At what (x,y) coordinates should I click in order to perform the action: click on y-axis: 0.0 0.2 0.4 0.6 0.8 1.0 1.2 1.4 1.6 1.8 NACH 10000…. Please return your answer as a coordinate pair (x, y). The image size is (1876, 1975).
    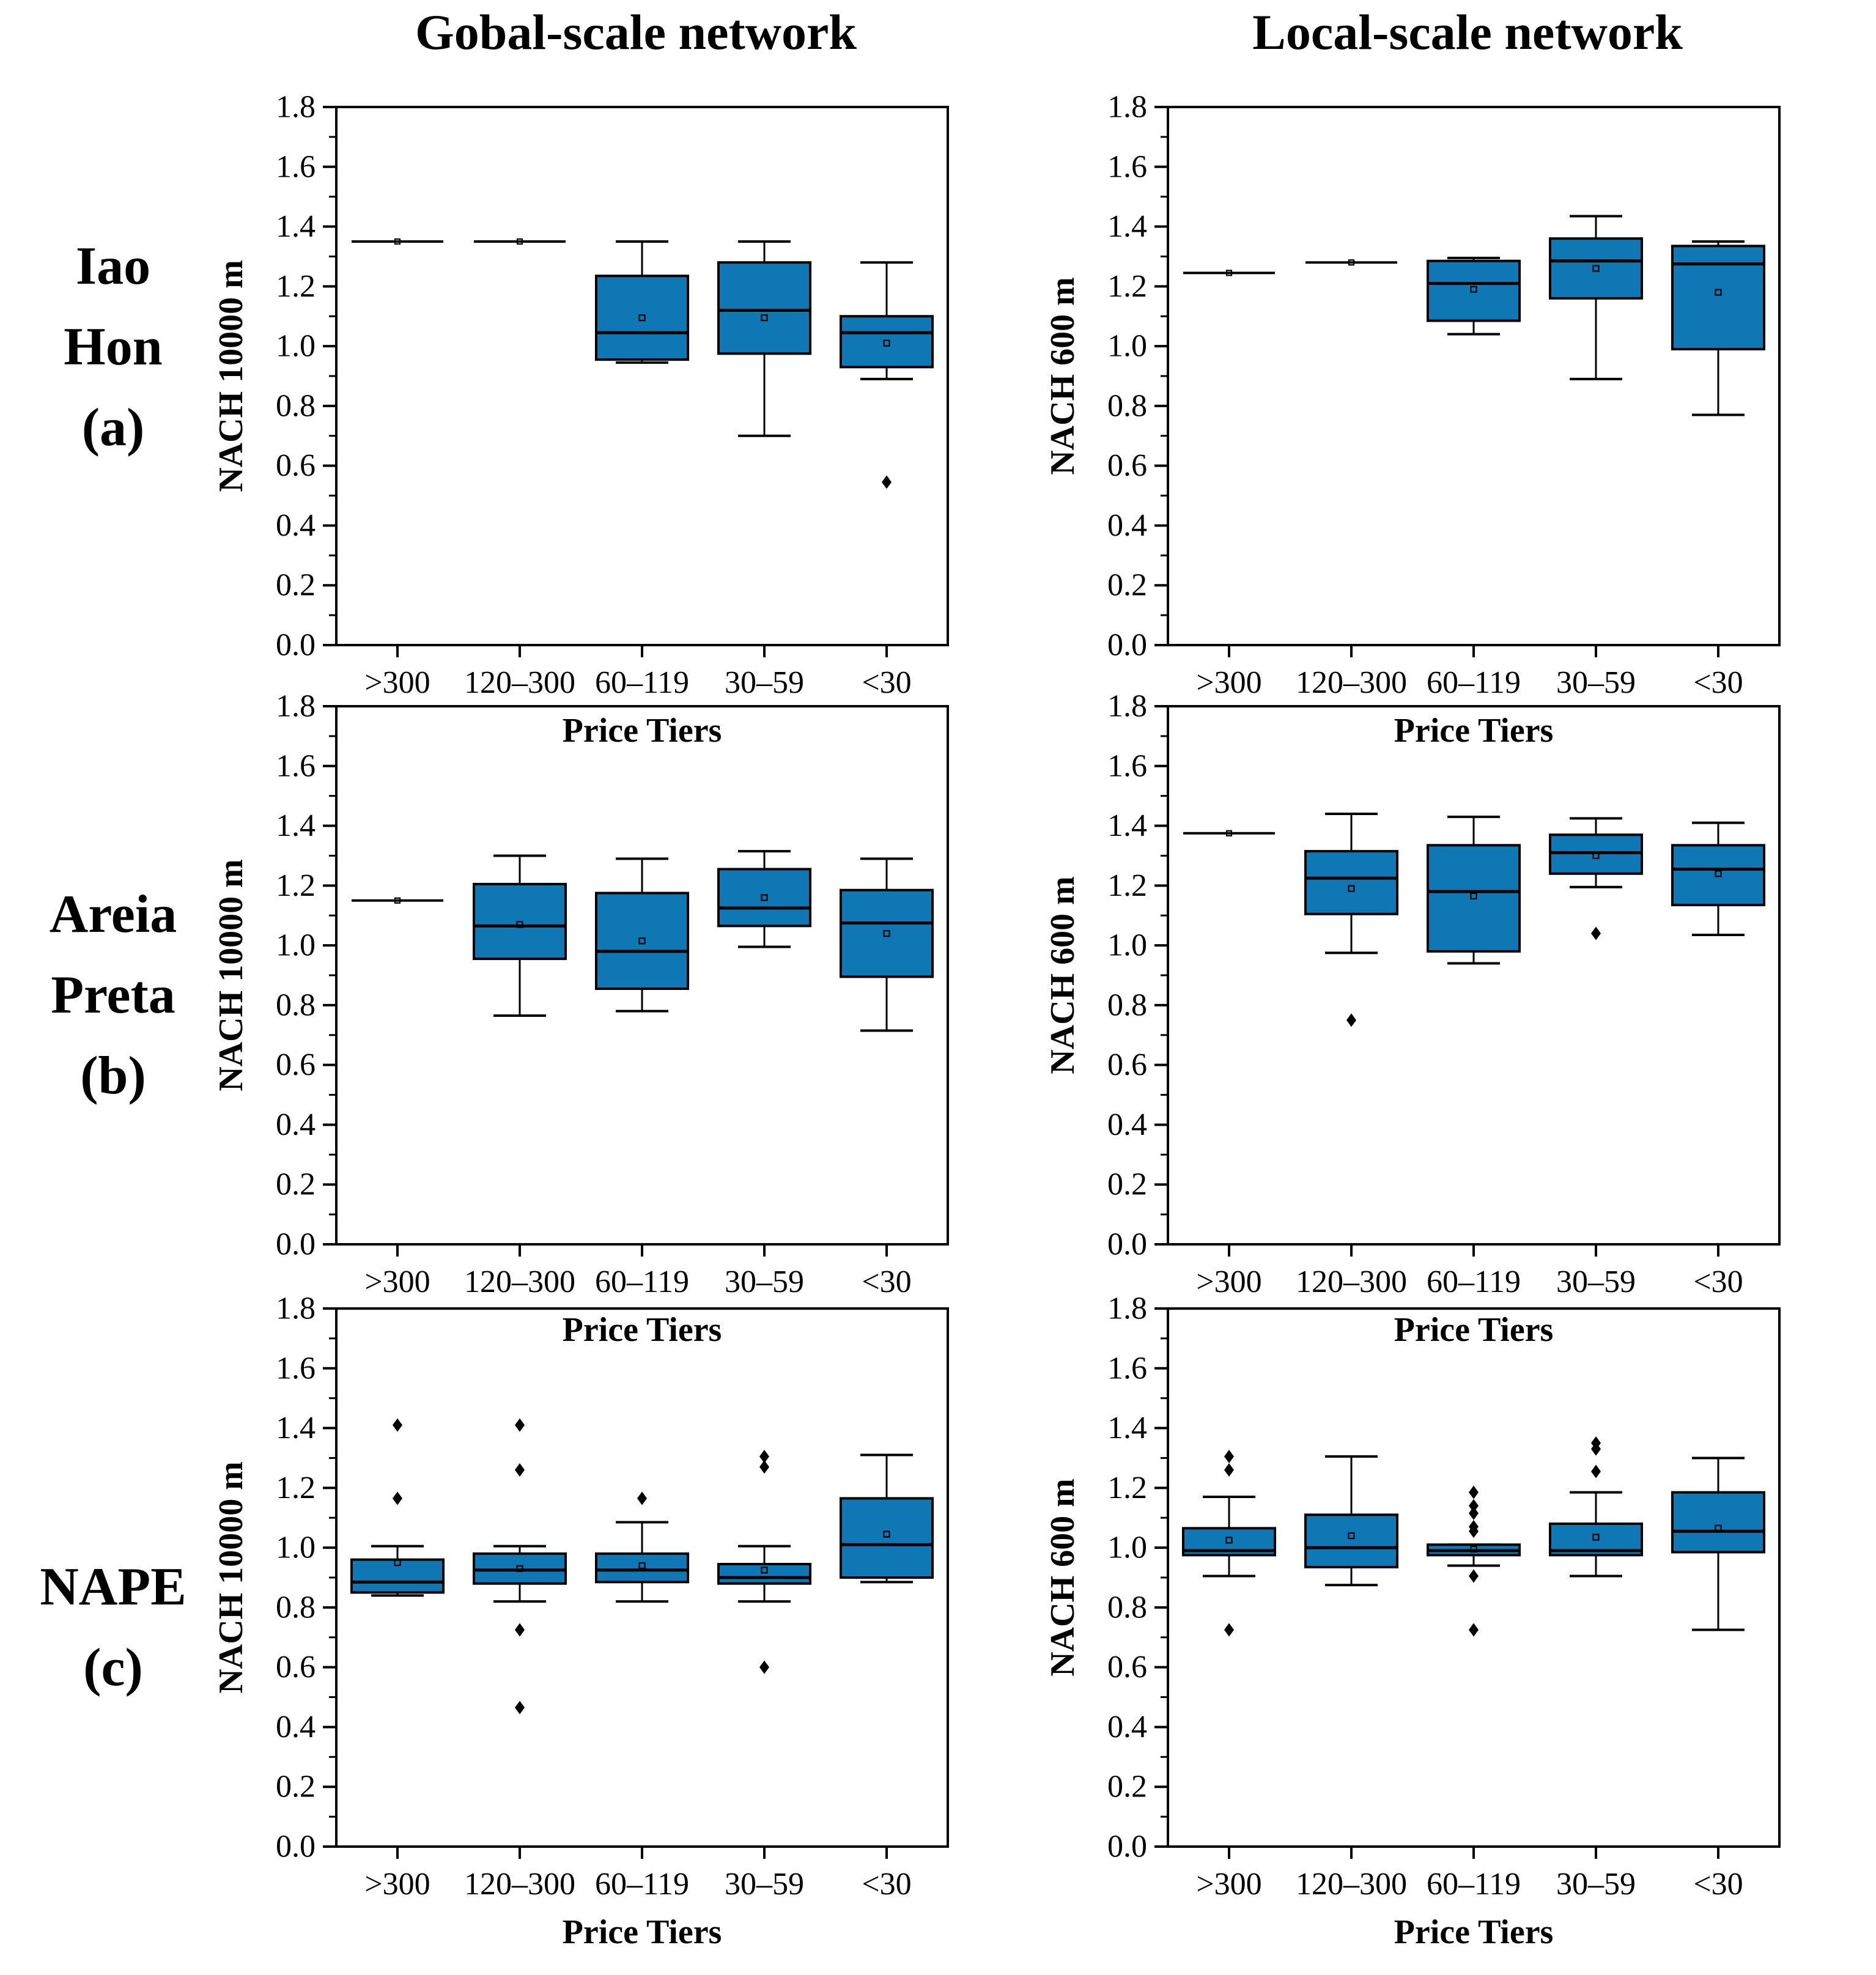
    Looking at the image, I should click on (274, 376).